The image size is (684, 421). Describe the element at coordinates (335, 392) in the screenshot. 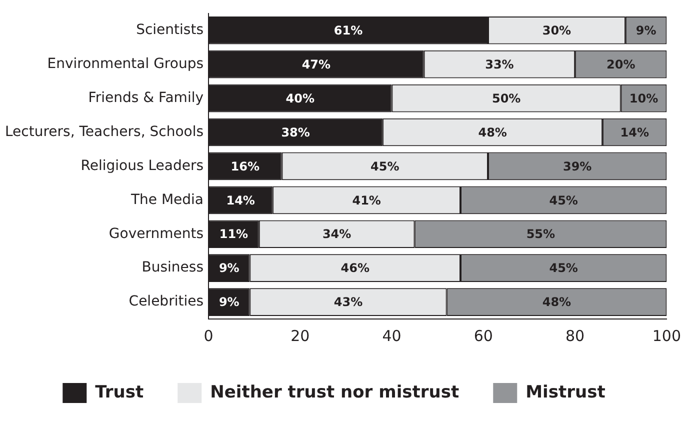

I see `legend-label: Neither trust nor mistrust` at that location.